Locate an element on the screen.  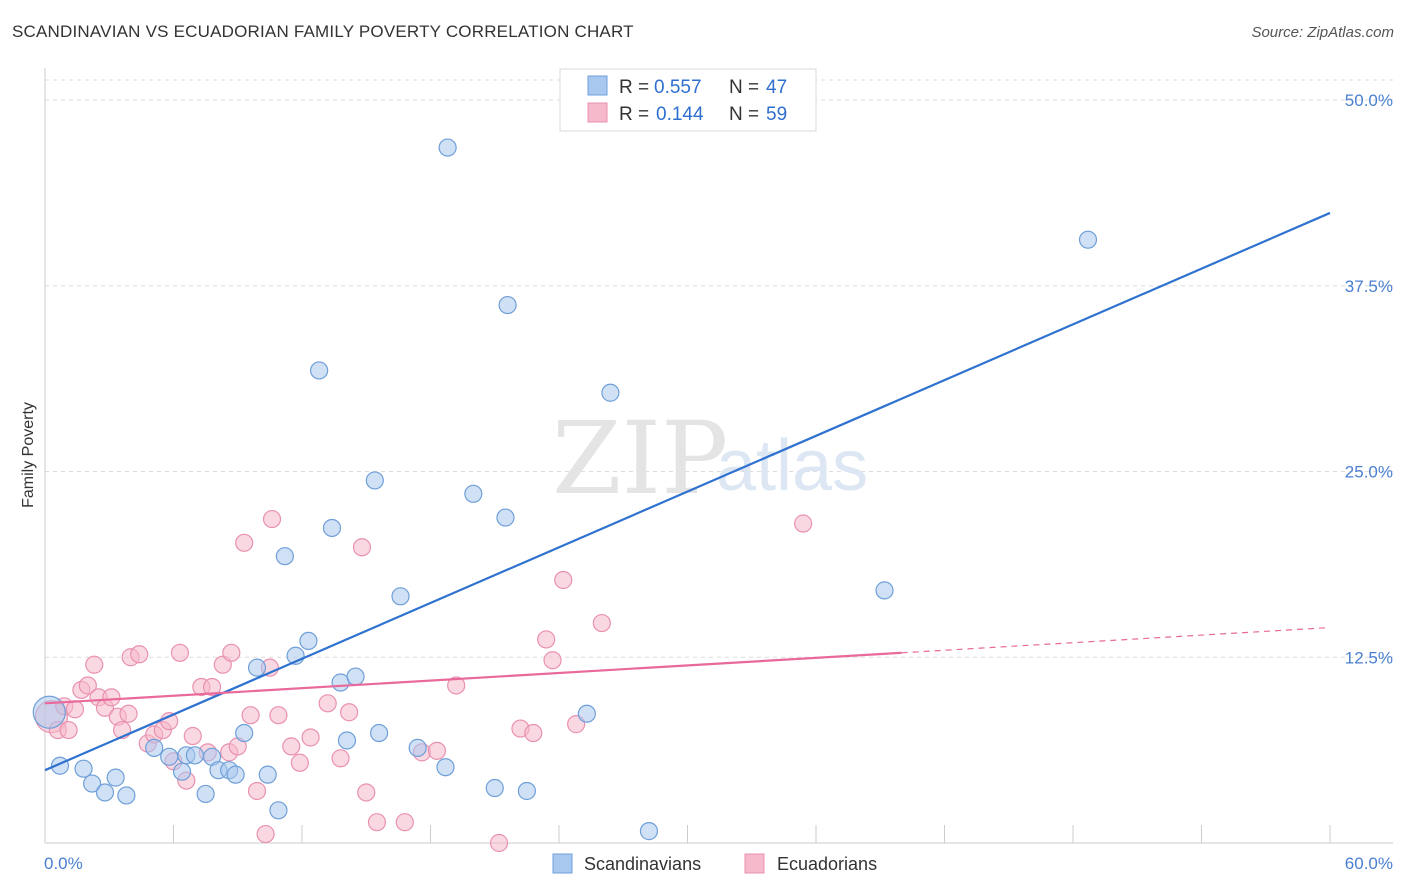
legend-r-value-1: 0.557 is located at coordinates (678, 87).